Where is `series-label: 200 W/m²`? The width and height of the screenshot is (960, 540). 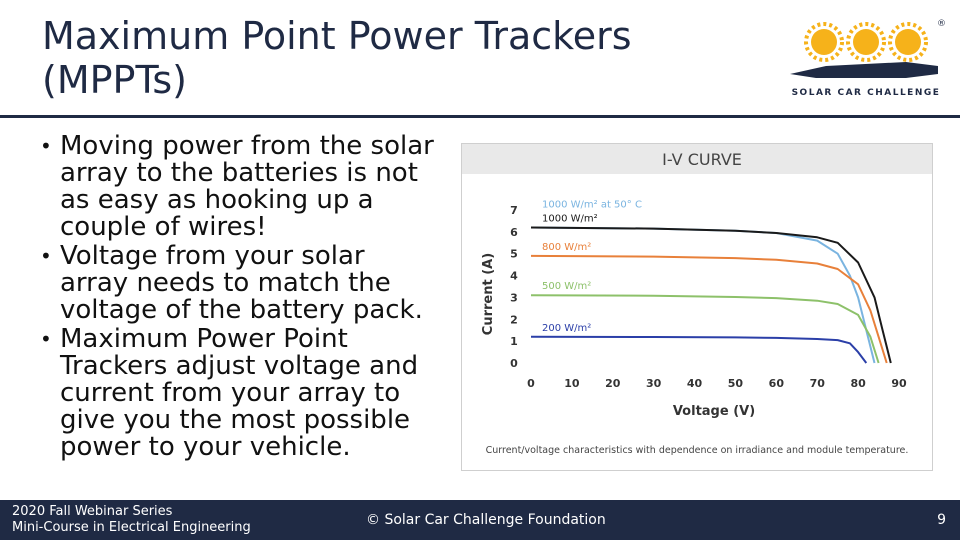
series-label: 200 W/m² is located at coordinates (566, 328).